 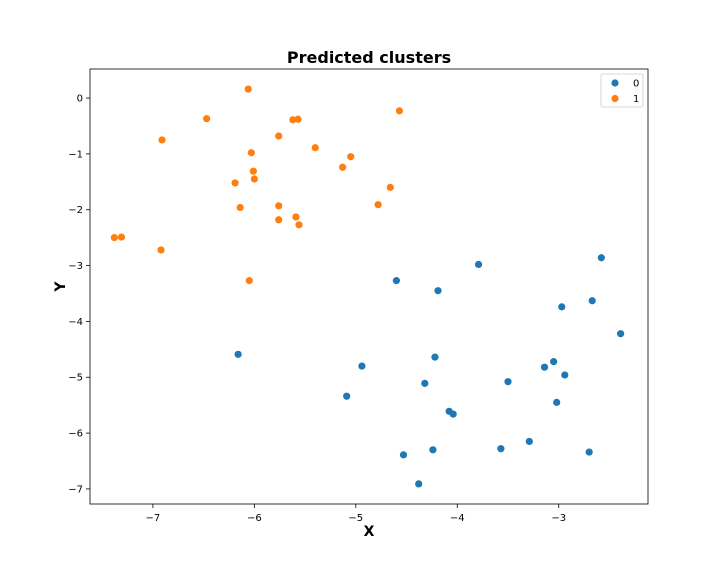 What do you see at coordinates (75, 489) in the screenshot?
I see `y-tick-label: −7` at bounding box center [75, 489].